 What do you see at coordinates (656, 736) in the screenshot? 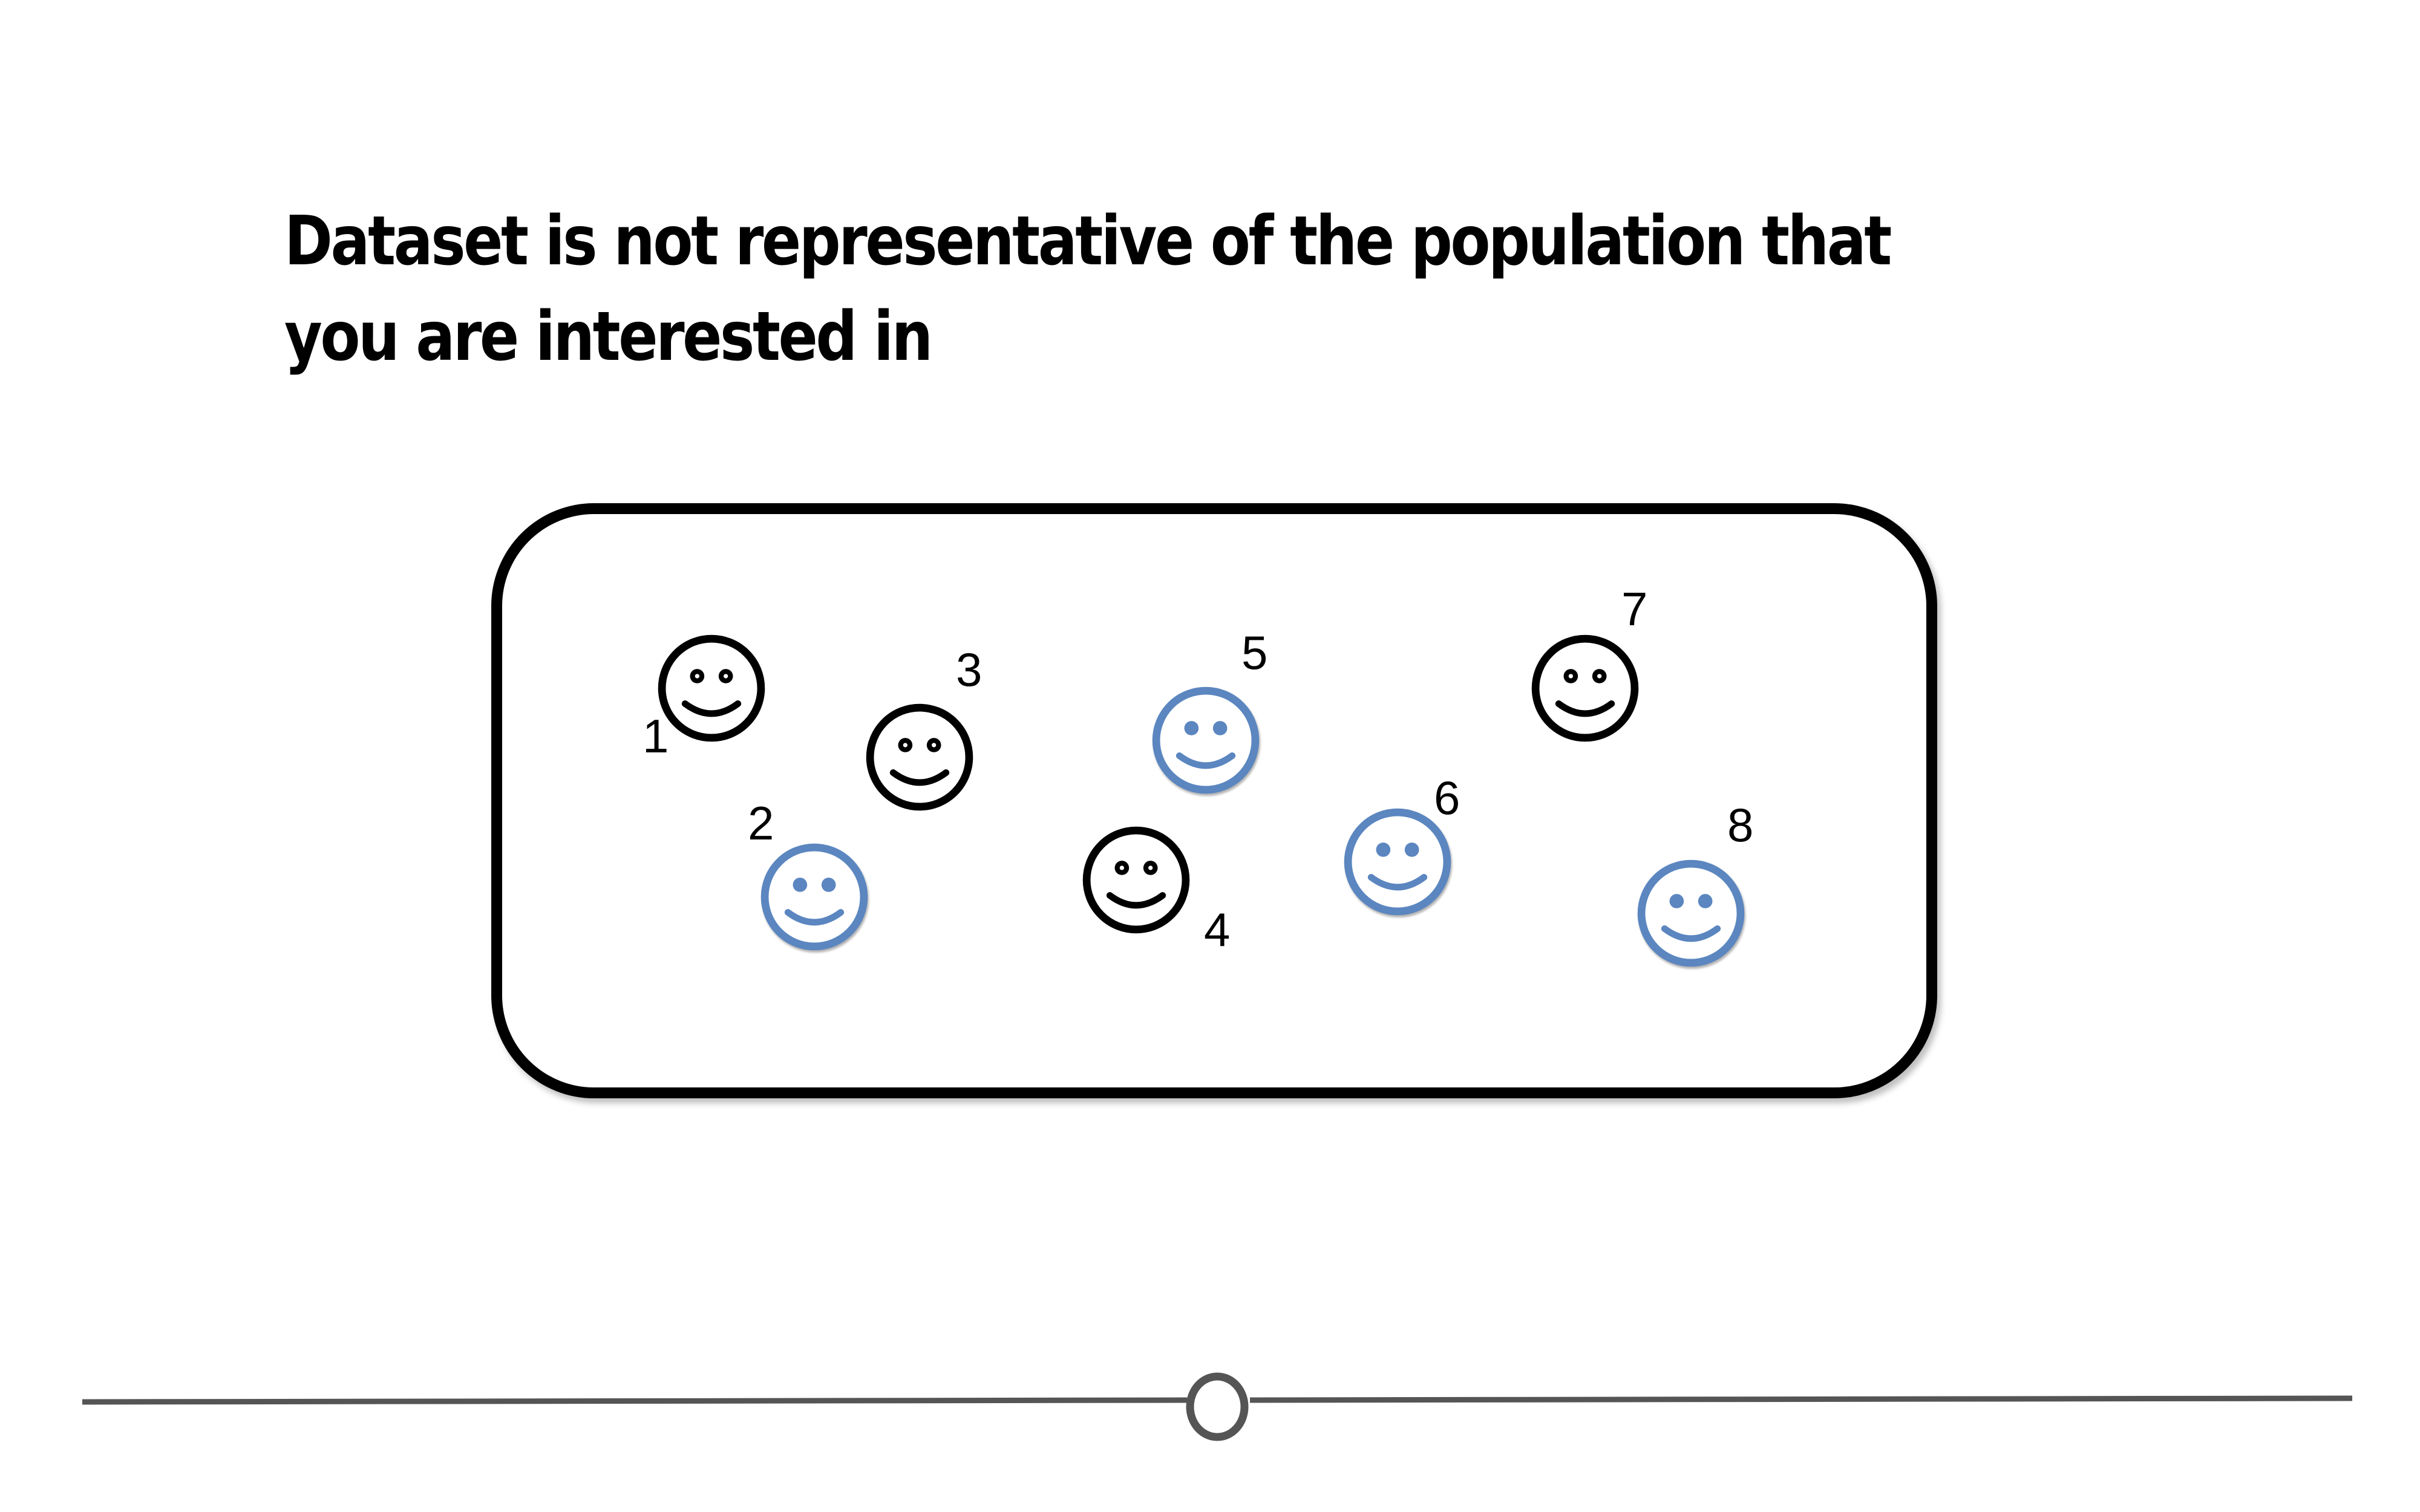
I see `person-label-1: 1` at bounding box center [656, 736].